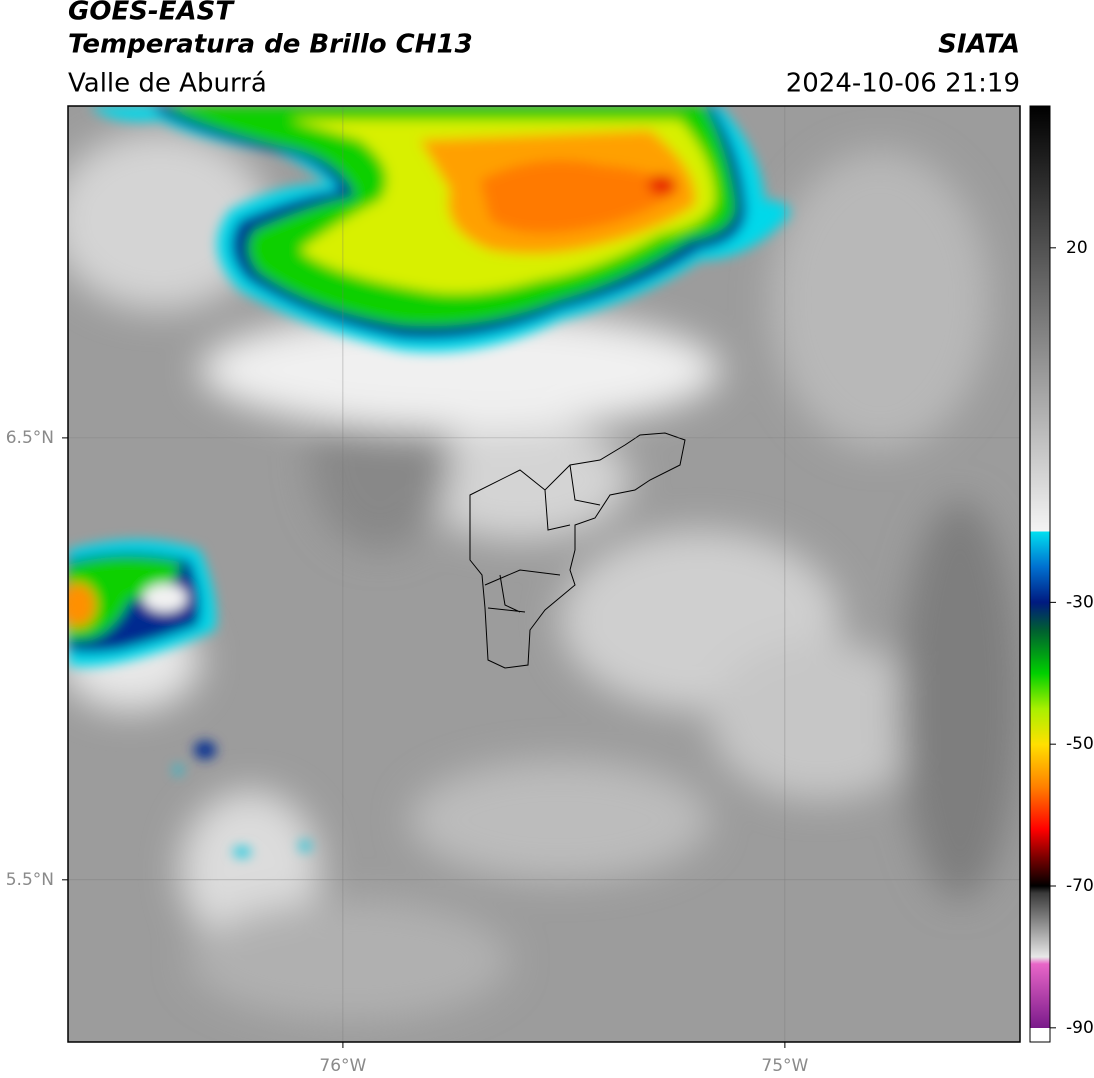  What do you see at coordinates (1080, 744) in the screenshot?
I see `colorbar-tick-label: -50` at bounding box center [1080, 744].